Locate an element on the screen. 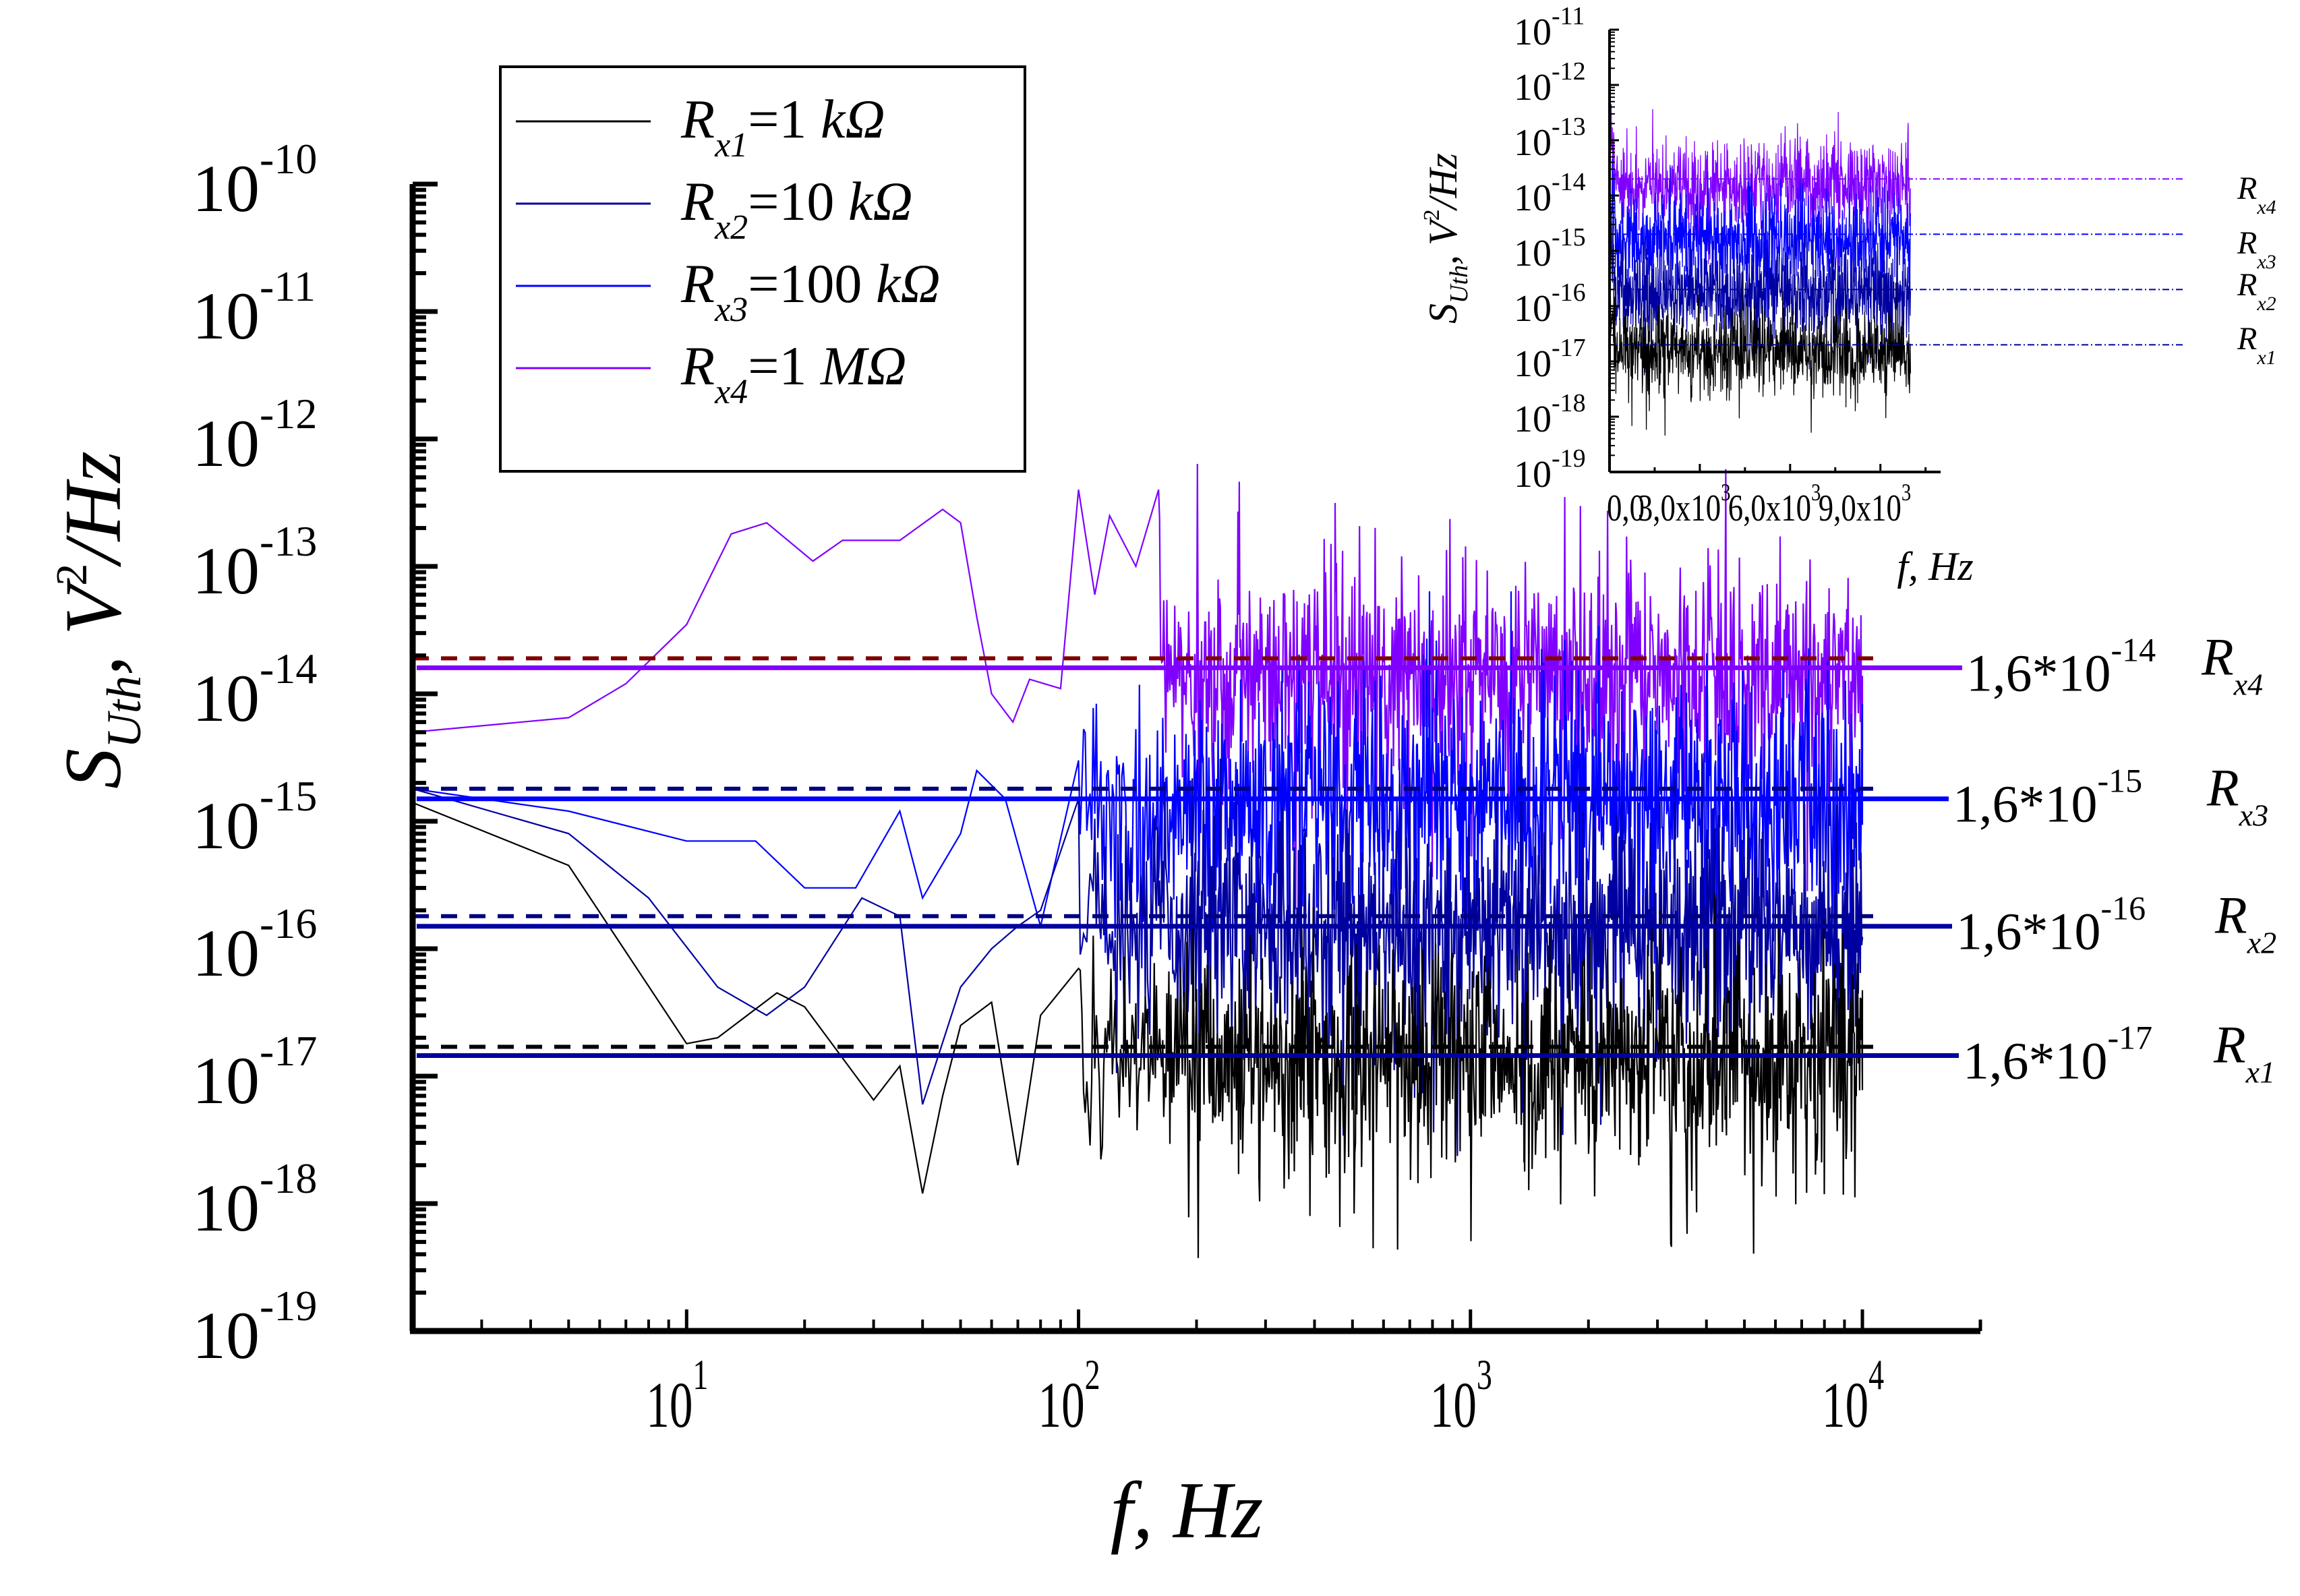 The image size is (2300, 1596). inset-axes is located at coordinates (1774, 250).